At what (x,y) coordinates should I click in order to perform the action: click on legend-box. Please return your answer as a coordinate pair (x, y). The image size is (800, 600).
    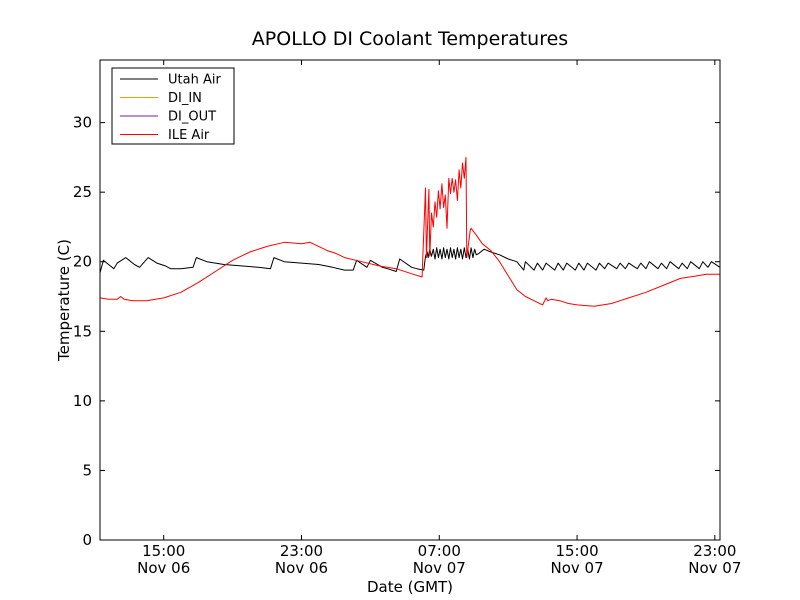
    Looking at the image, I should click on (173, 106).